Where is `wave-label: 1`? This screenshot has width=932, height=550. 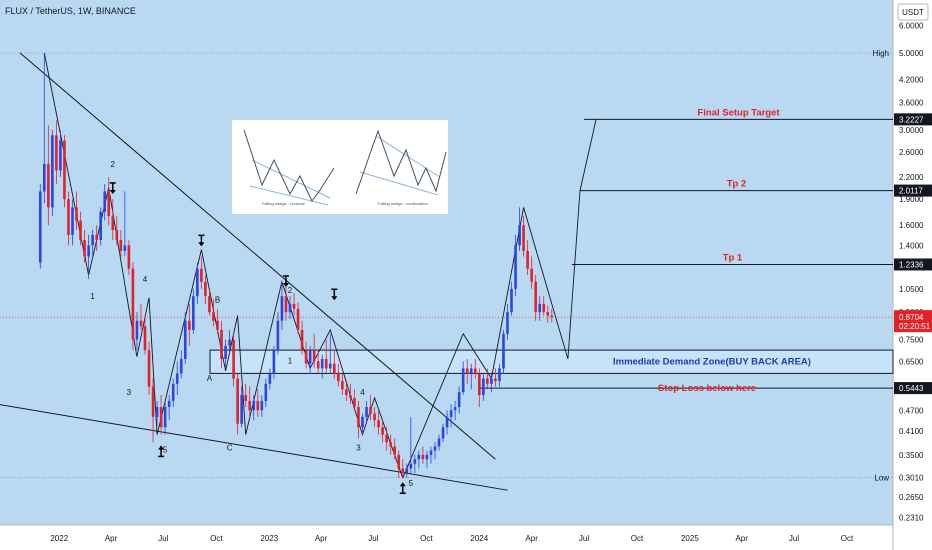
wave-label: 1 is located at coordinates (290, 361).